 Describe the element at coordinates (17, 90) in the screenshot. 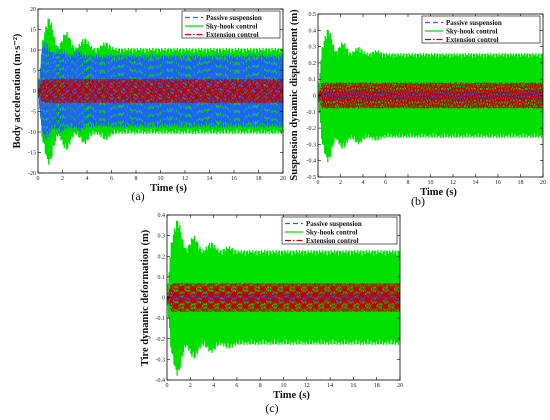

I see `y-axis-label: Body acceleration (m·s⁻²)` at that location.